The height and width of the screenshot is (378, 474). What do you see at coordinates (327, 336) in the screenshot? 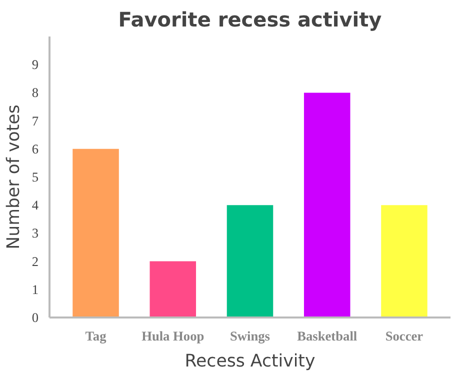
I see `x-tick-label: Basketball` at bounding box center [327, 336].